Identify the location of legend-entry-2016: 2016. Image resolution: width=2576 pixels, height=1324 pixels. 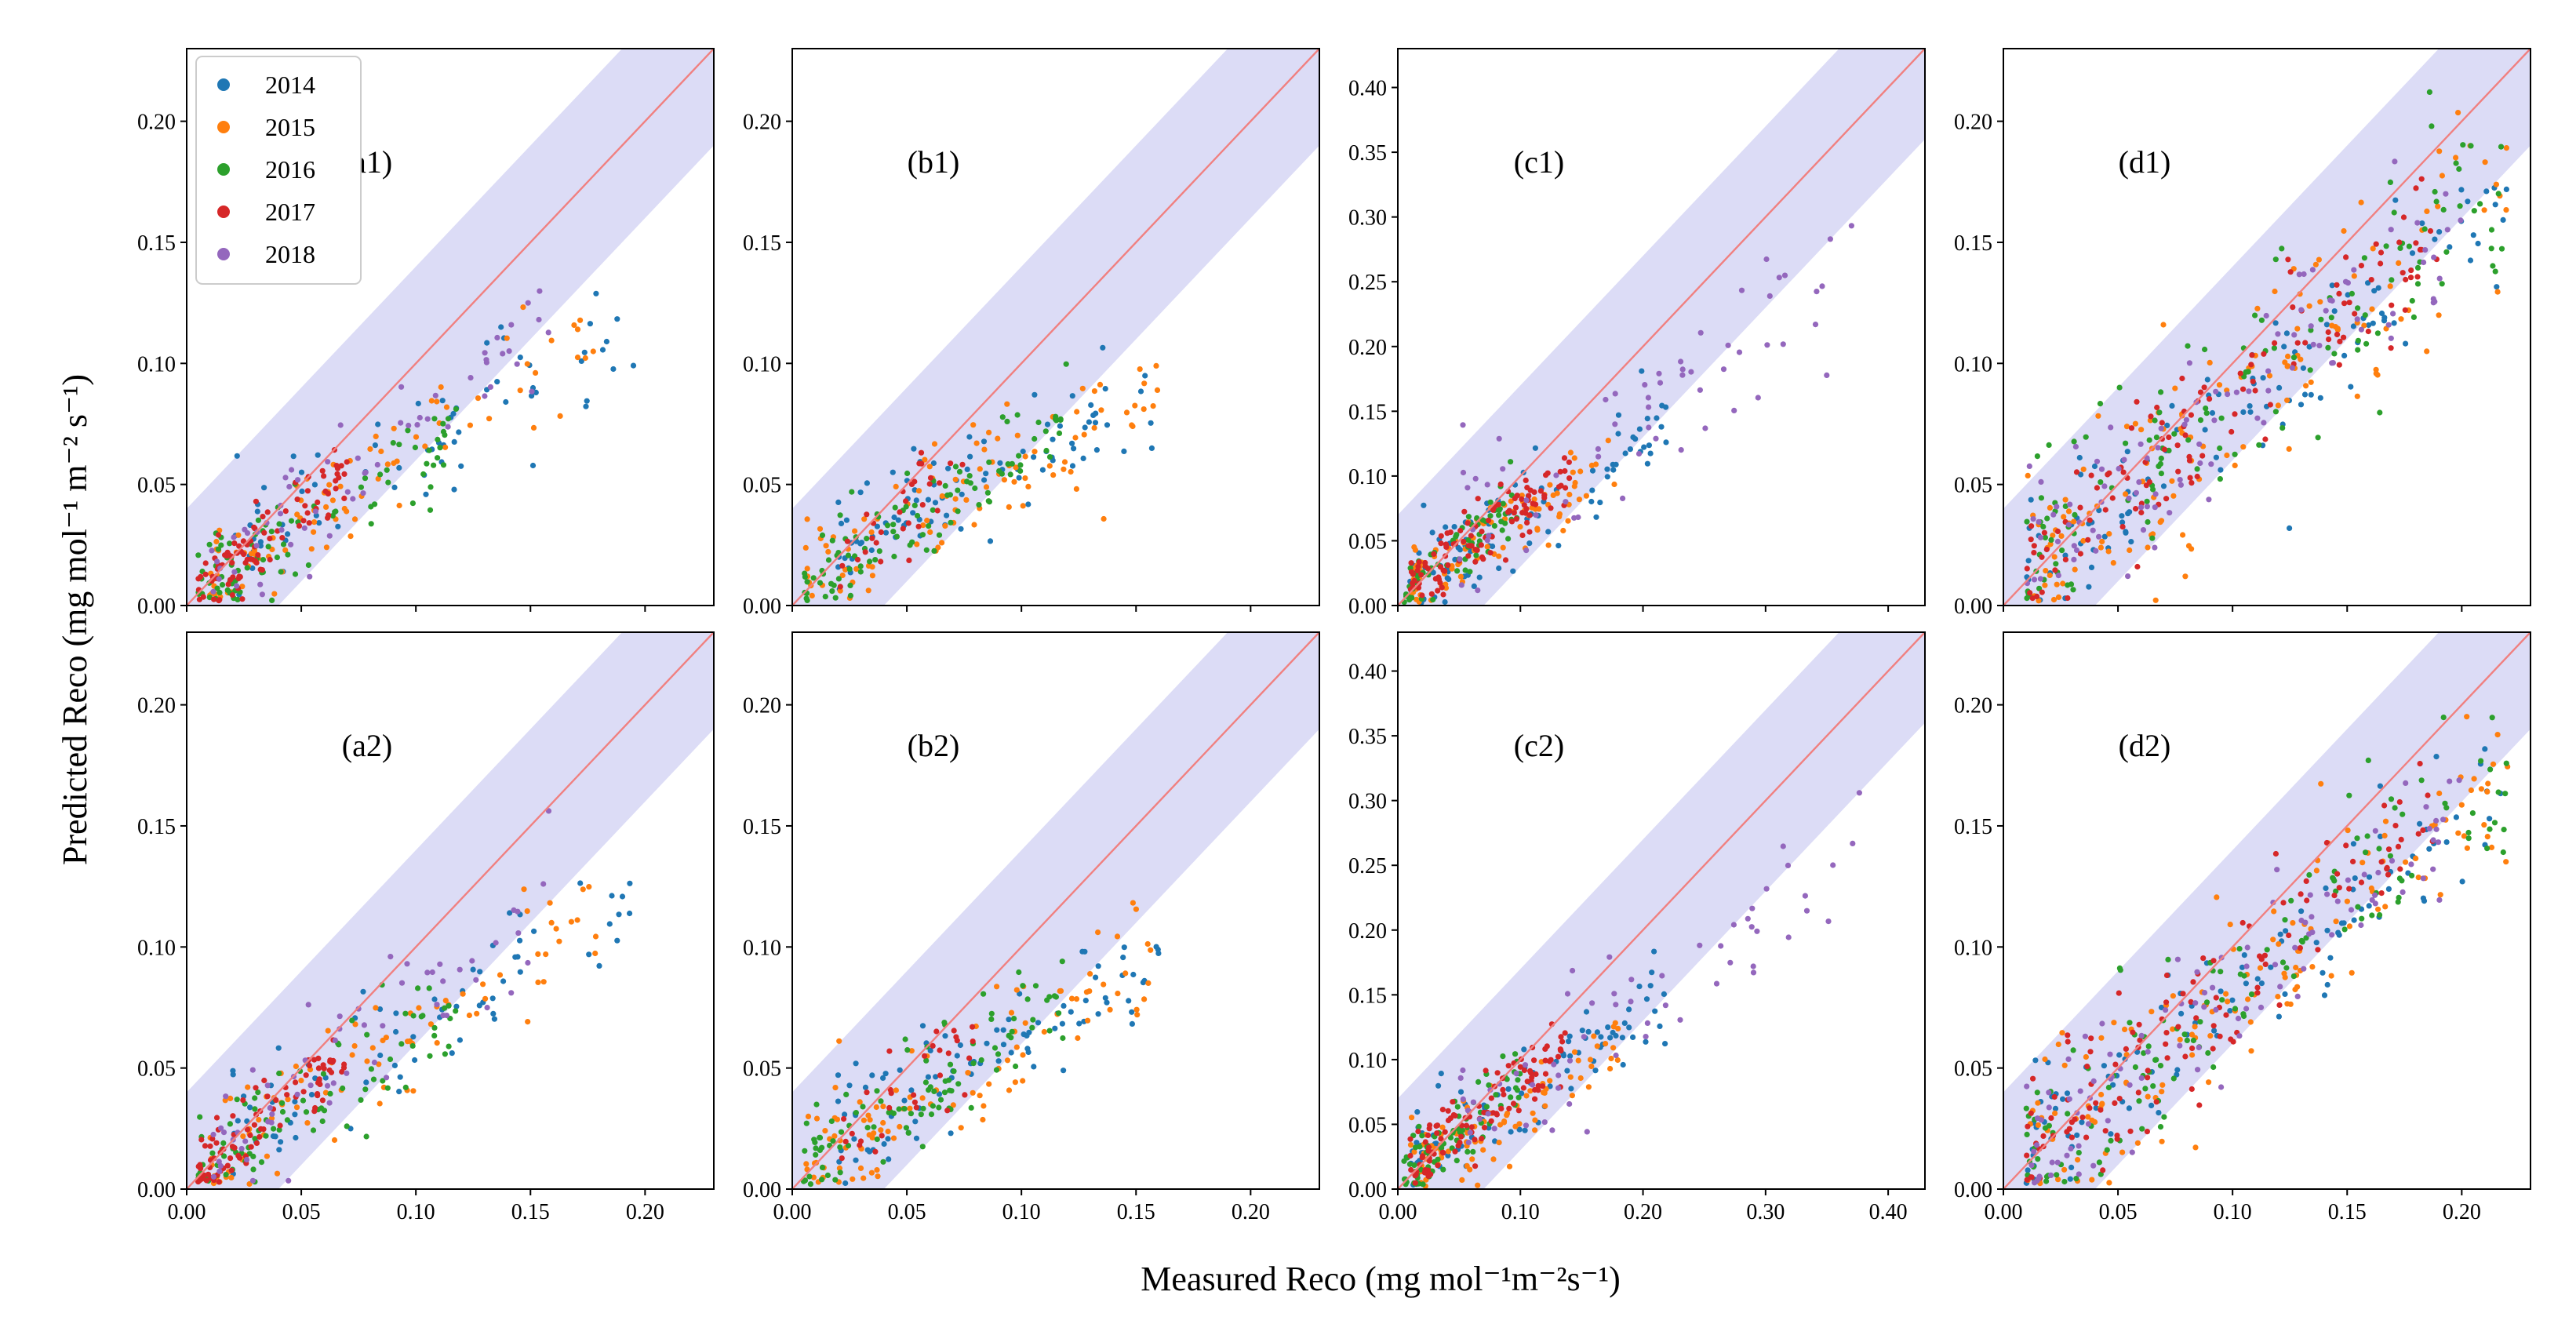
(290, 169).